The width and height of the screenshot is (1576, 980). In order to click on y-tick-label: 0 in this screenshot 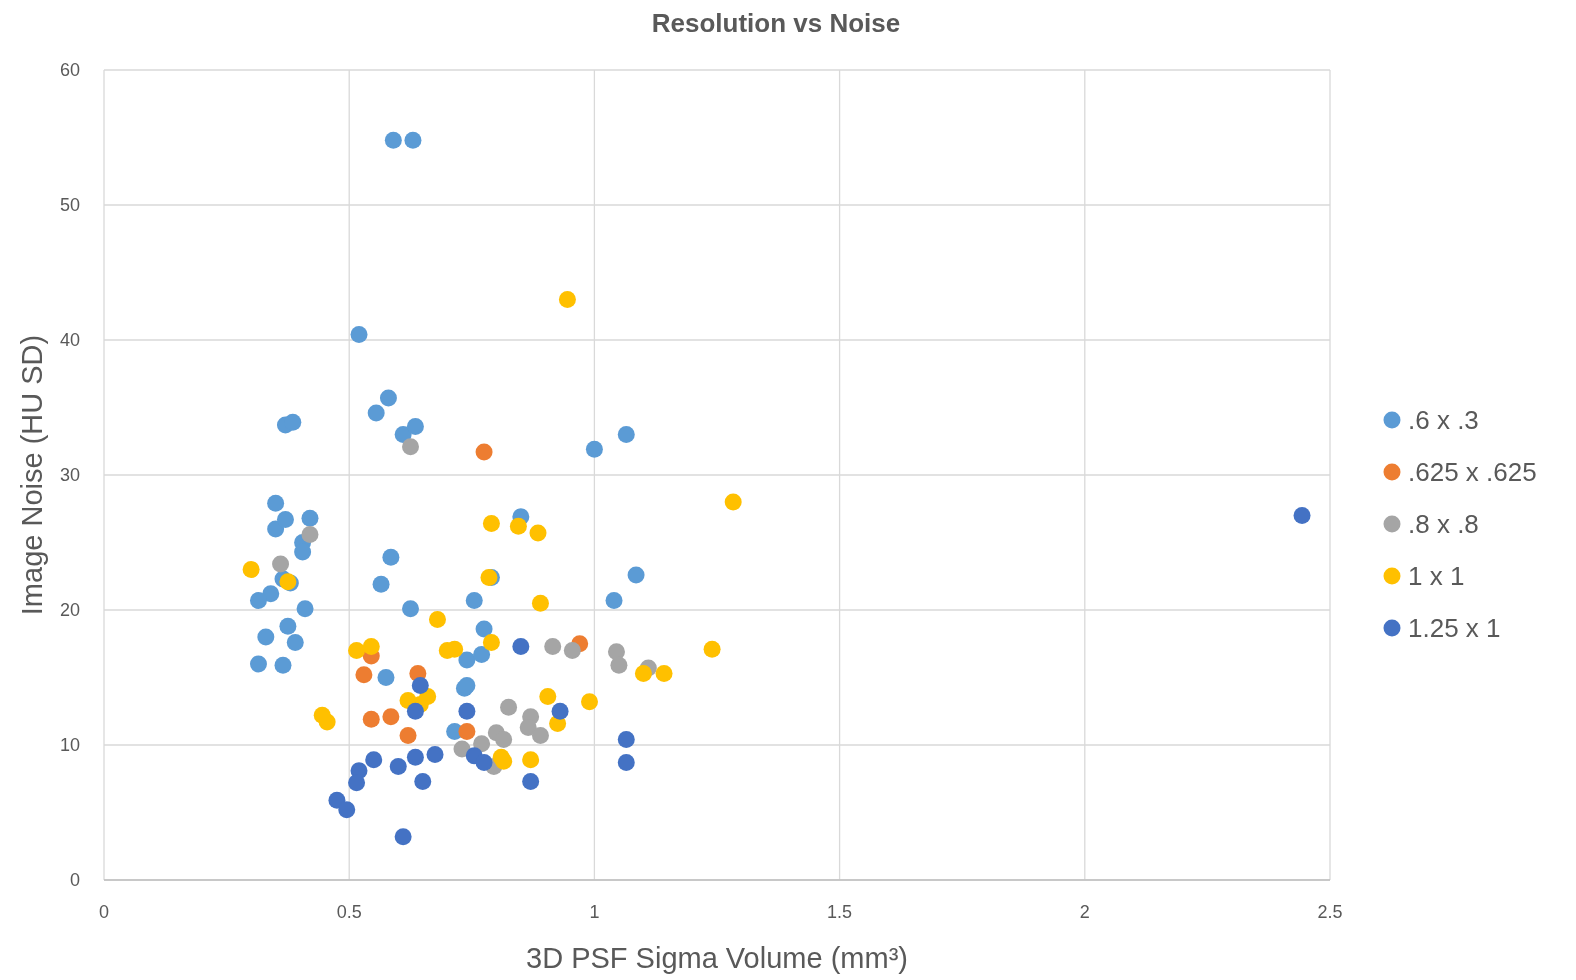, I will do `click(74, 880)`.